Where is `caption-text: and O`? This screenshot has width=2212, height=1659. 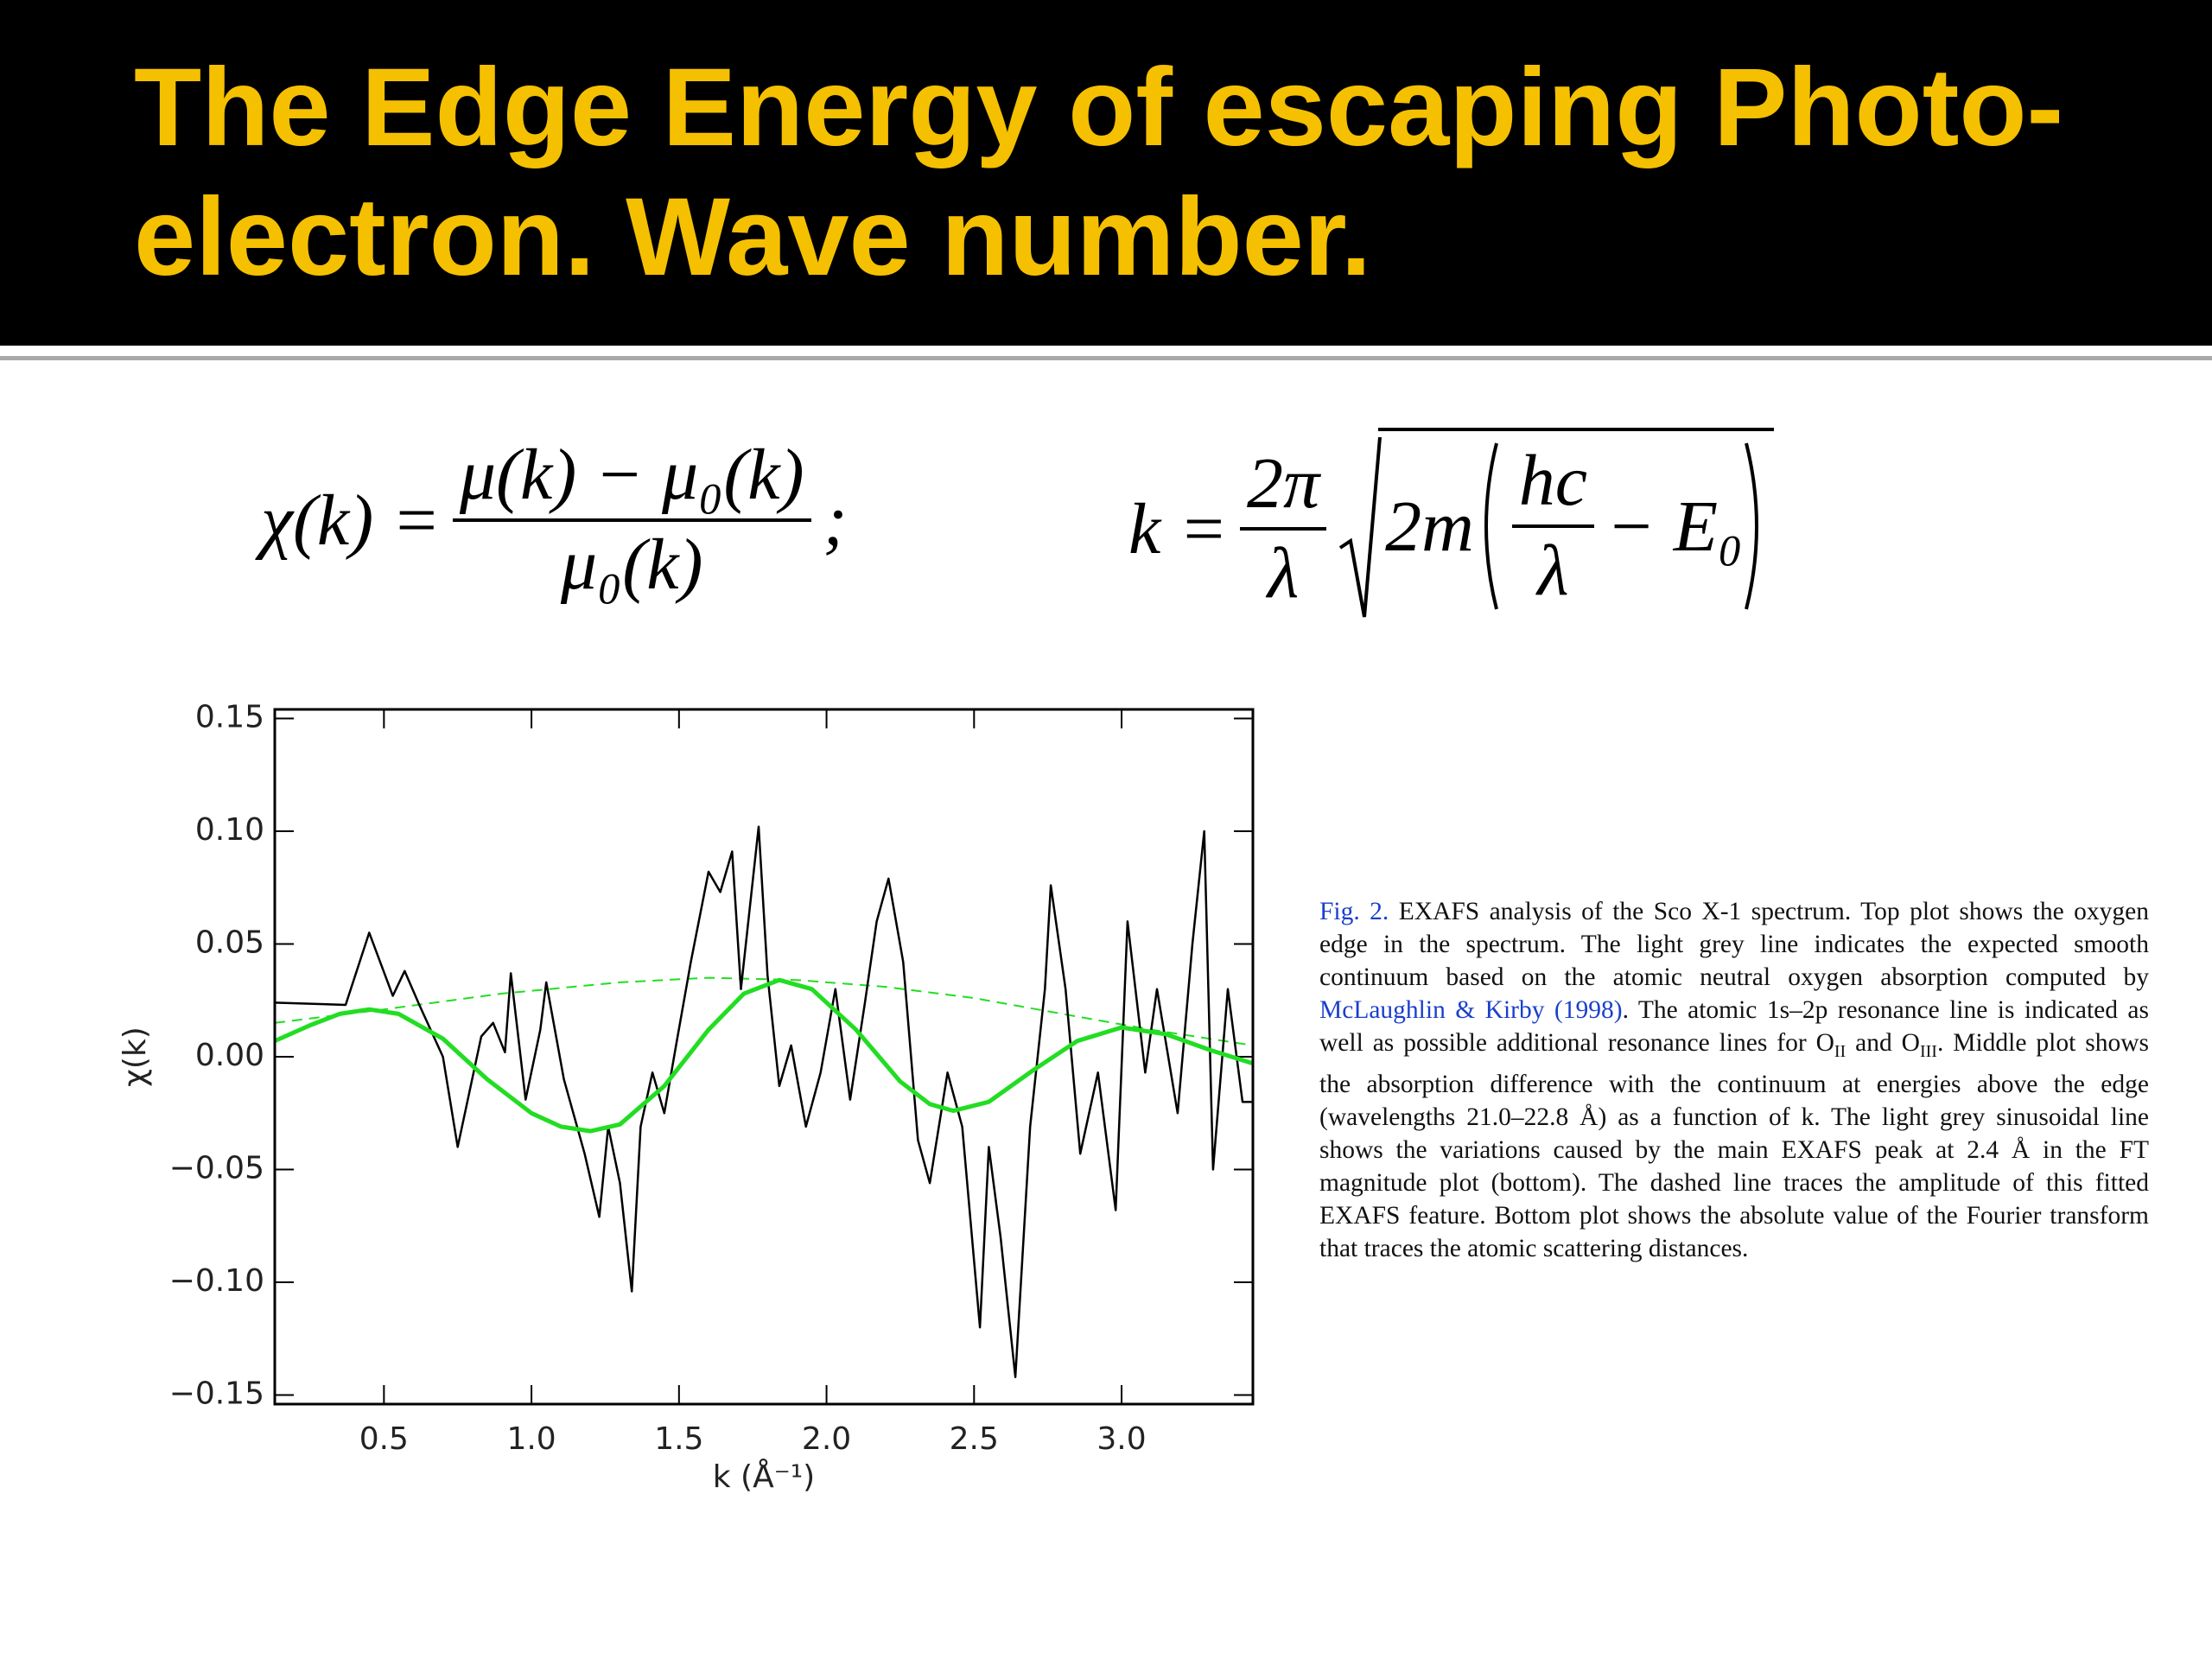
caption-text: and O is located at coordinates (1883, 1043).